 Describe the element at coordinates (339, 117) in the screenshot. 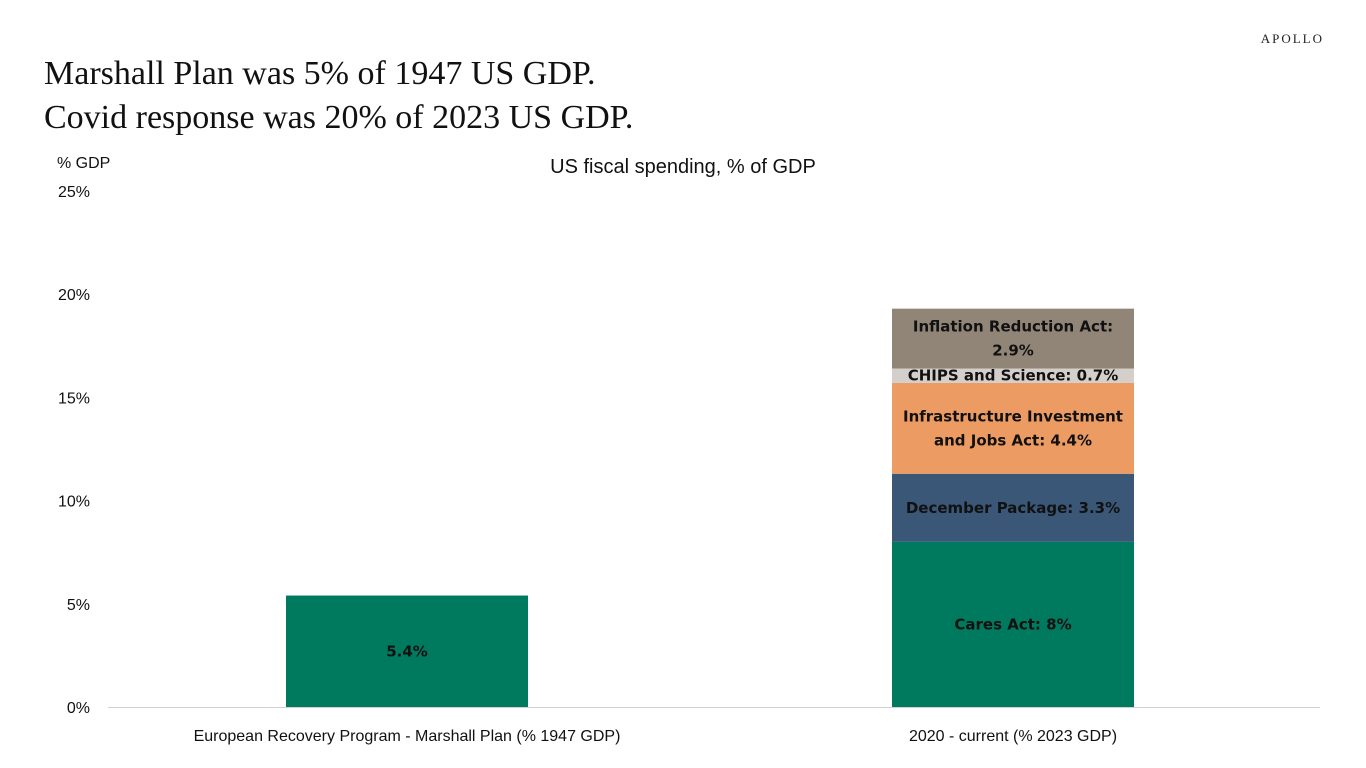

I see `headline-line-2: Covid response was 20% of 2023 US GDP.` at that location.